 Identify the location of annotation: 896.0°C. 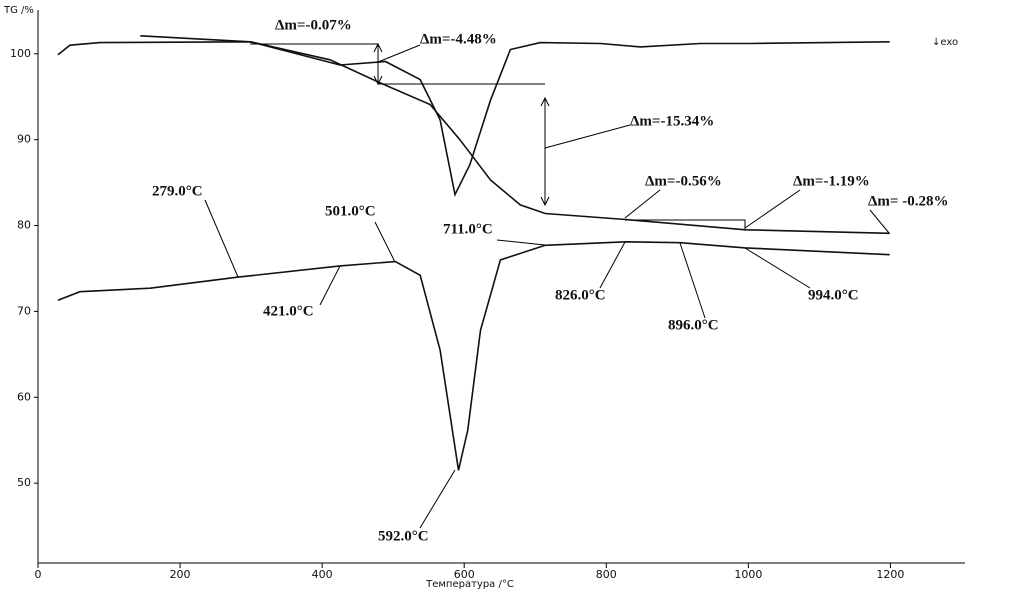
(693, 325).